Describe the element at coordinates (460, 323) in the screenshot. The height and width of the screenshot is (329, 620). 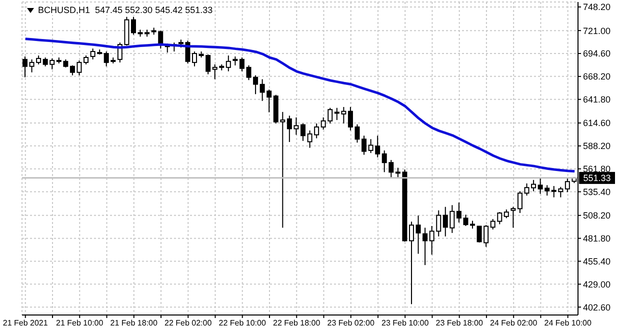
I see `x-tick-label: 23 Feb 18:00` at that location.